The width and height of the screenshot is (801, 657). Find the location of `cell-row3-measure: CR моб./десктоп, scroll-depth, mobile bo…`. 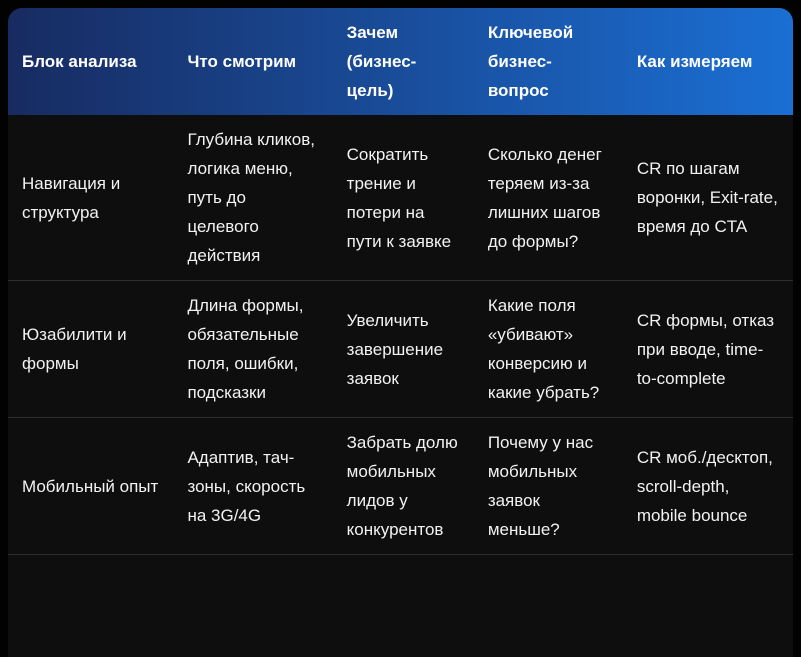

cell-row3-measure: CR моб./десктоп, scroll-depth, mobile bo… is located at coordinates (707, 486).